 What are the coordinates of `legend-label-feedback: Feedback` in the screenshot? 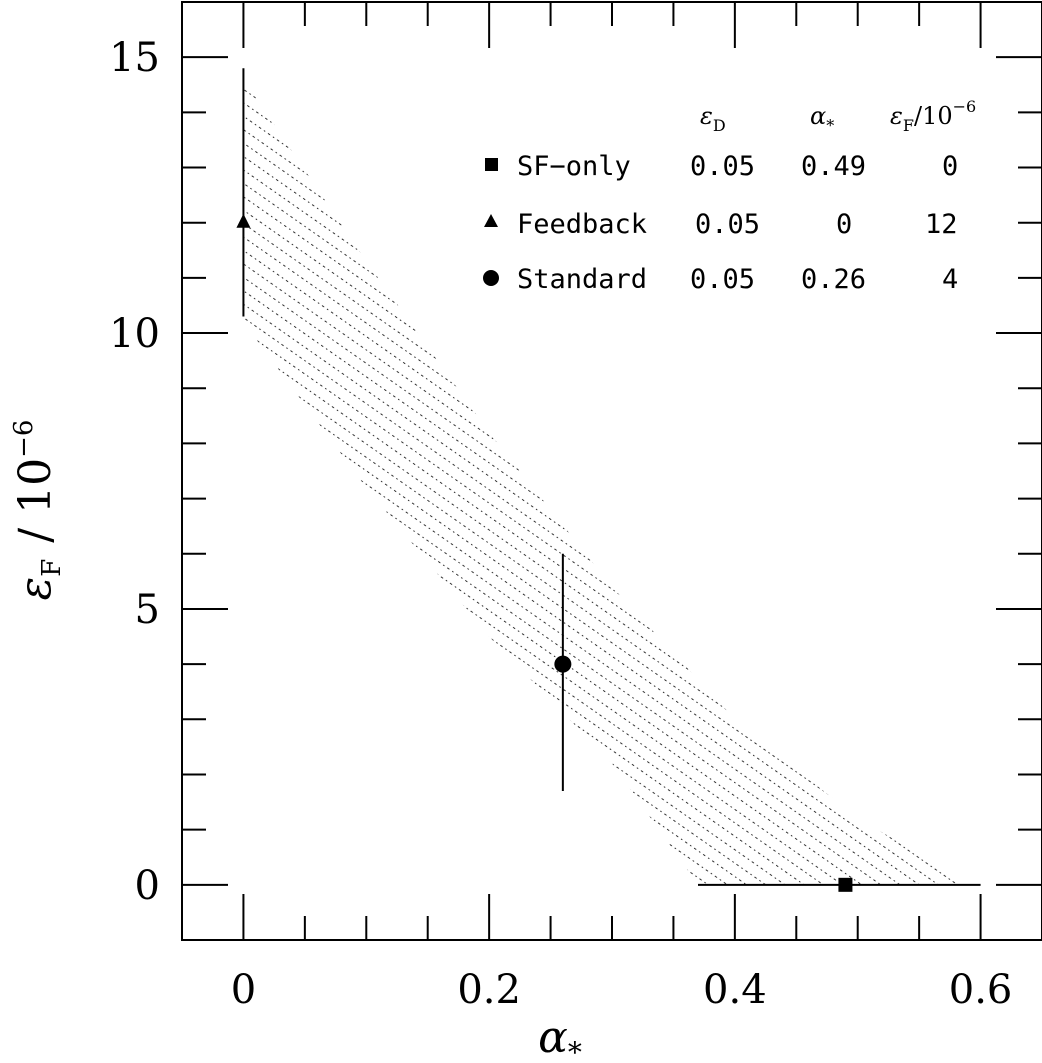 It's located at (582, 224).